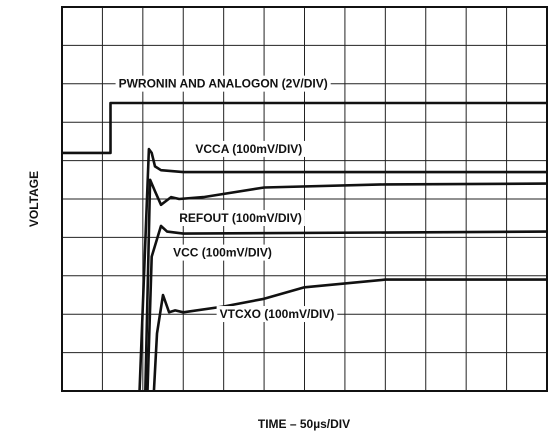 Image resolution: width=552 pixels, height=439 pixels. I want to click on trace-label-2: REFOUT (100mV/DIV), so click(240, 218).